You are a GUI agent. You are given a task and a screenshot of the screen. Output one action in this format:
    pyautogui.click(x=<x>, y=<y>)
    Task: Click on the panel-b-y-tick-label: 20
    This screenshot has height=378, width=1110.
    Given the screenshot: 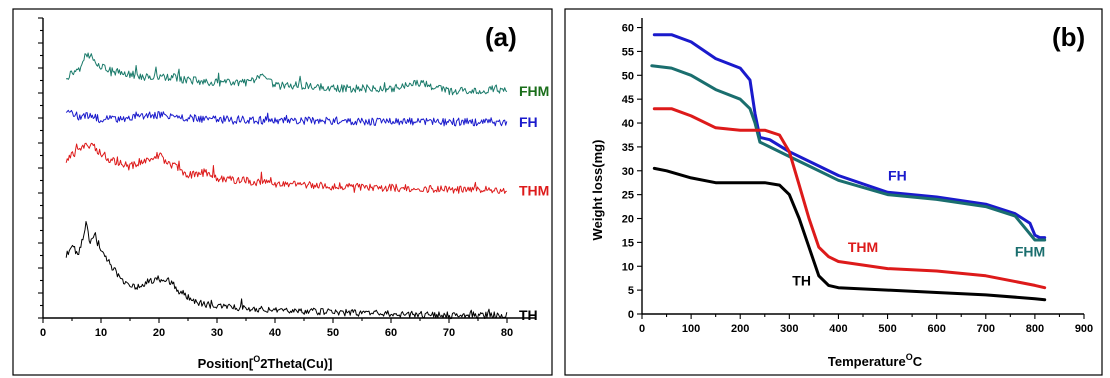 What is the action you would take?
    pyautogui.click(x=628, y=220)
    